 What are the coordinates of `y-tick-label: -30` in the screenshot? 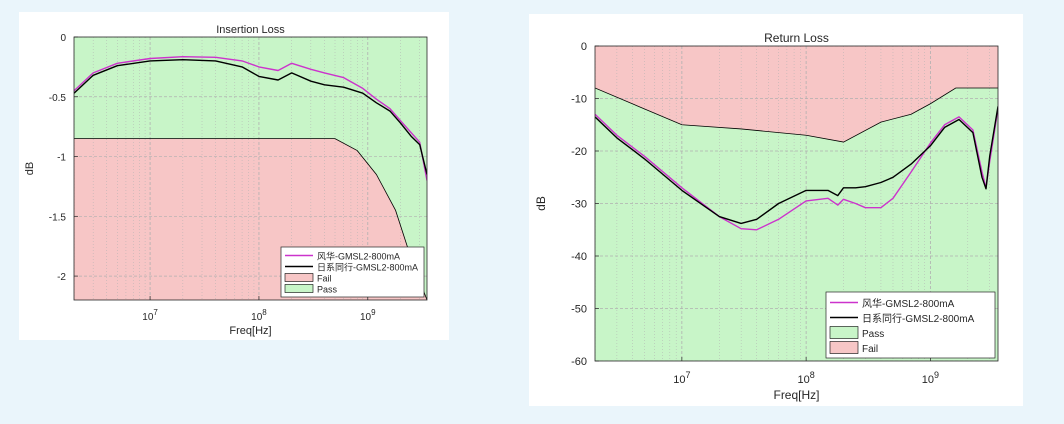 It's located at (579, 205).